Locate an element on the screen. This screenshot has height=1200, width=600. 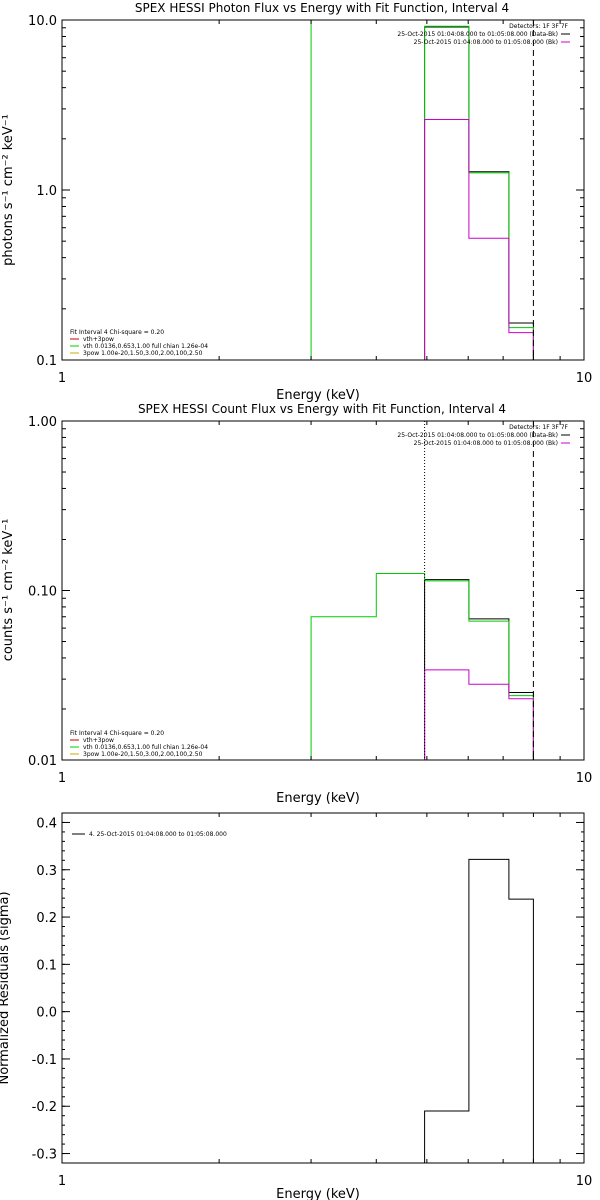
residual-ytick-label: -0.3 is located at coordinates (44, 1155).